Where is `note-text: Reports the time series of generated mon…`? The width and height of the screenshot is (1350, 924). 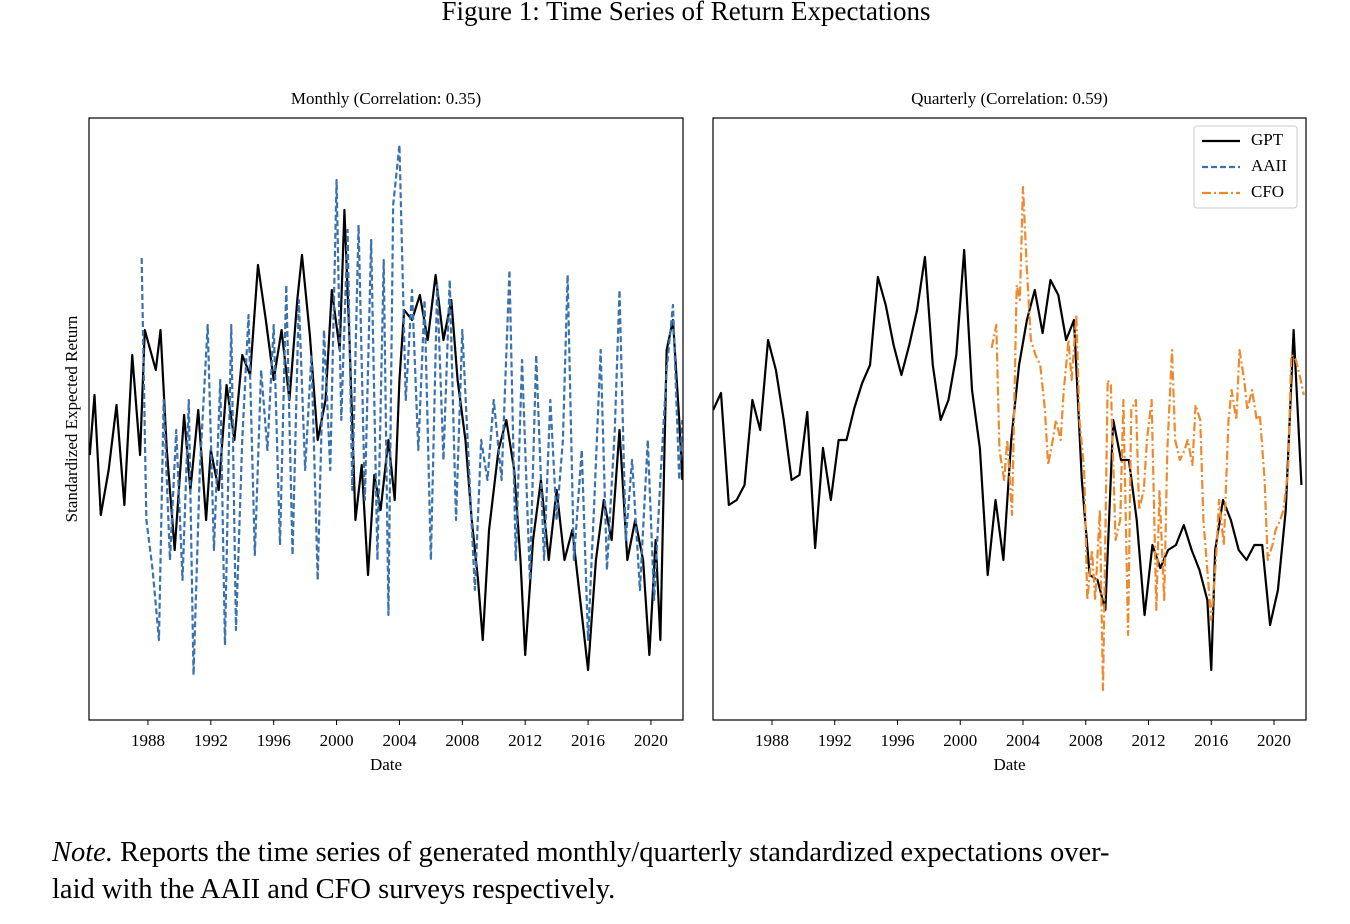 note-text: Reports the time series of generated mon… is located at coordinates (615, 852).